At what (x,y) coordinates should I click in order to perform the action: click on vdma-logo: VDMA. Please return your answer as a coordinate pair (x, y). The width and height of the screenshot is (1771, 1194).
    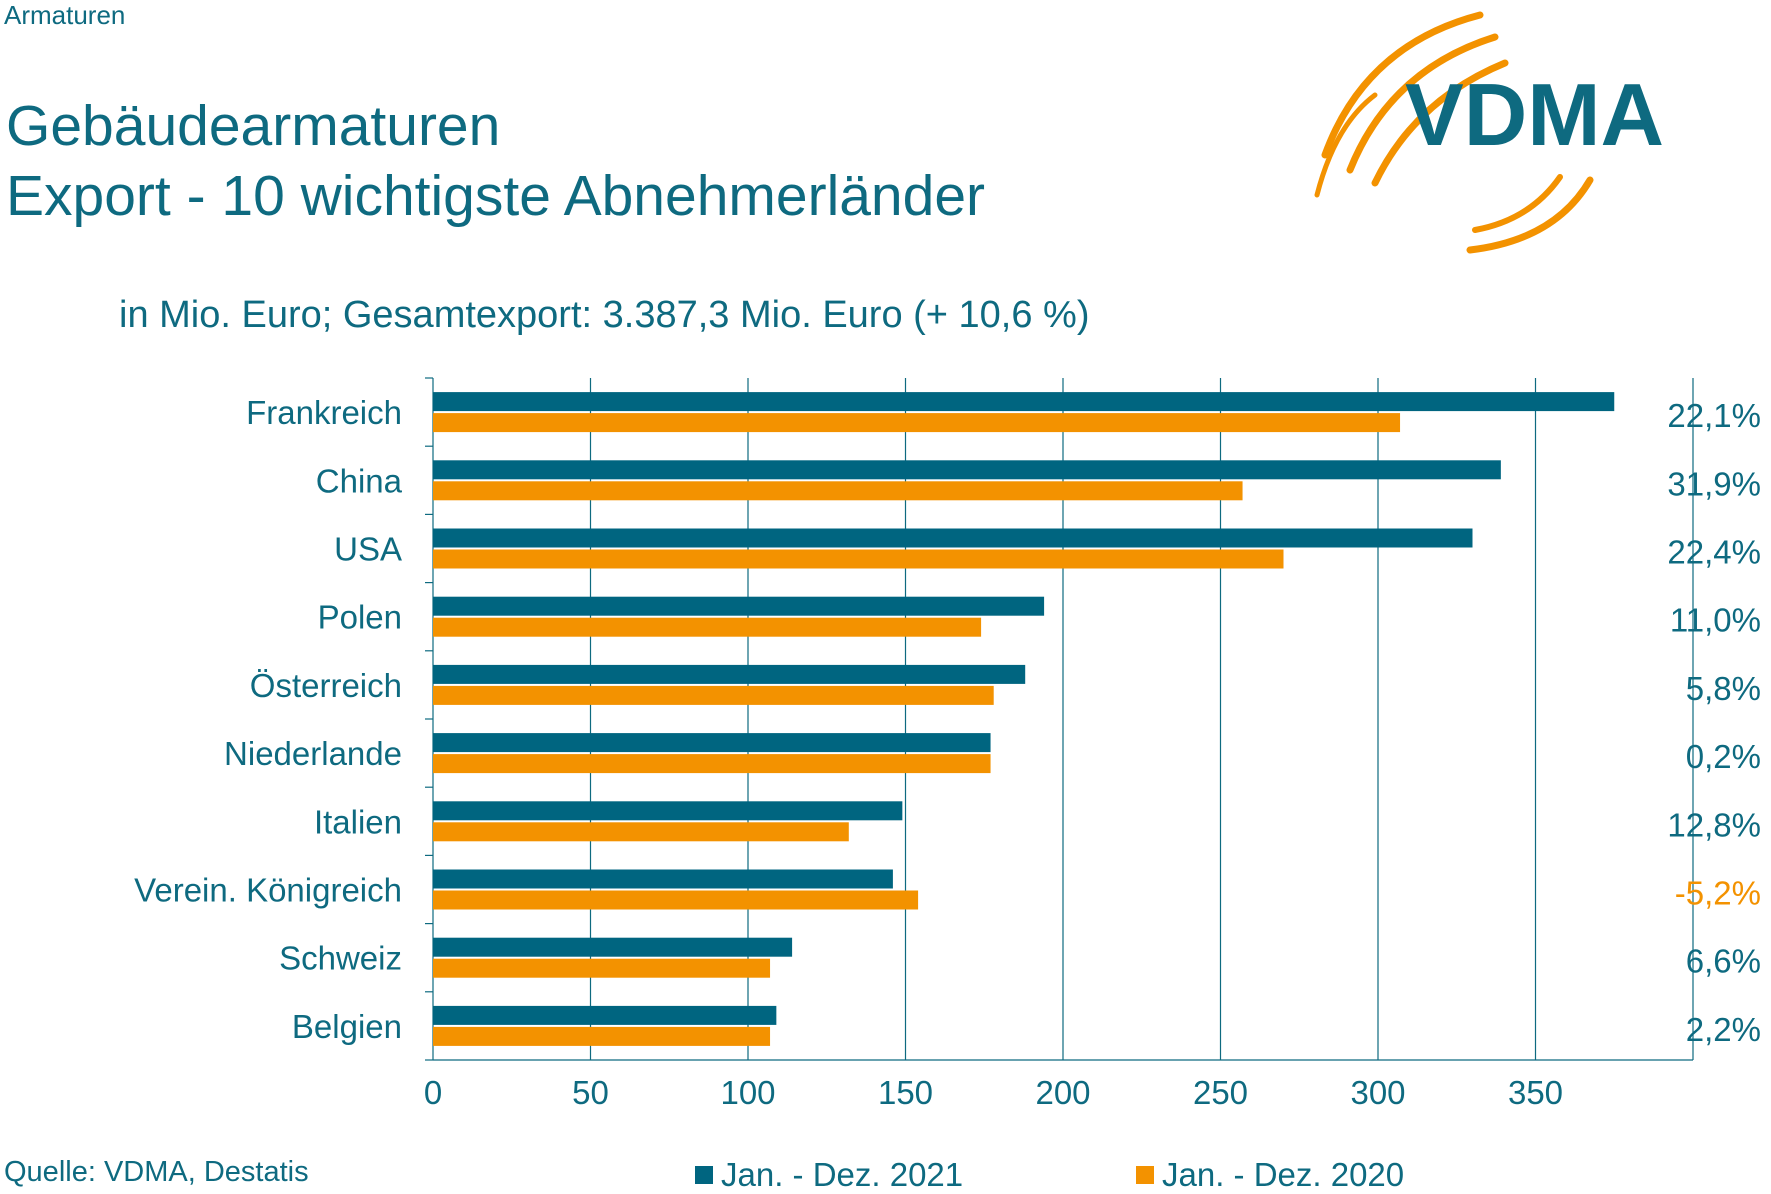
    Looking at the image, I should click on (1489, 132).